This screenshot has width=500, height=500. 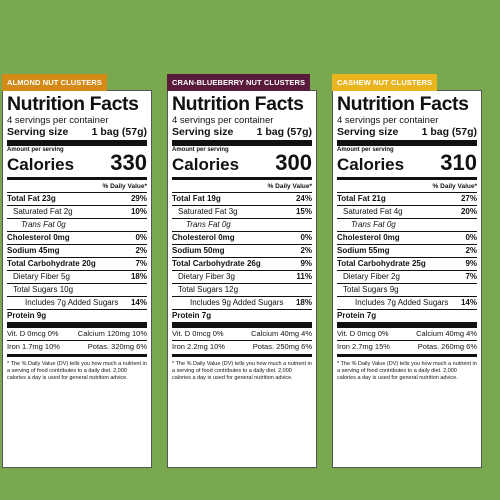 What do you see at coordinates (77, 315) in the screenshot?
I see `protein-row: Protein 9g` at bounding box center [77, 315].